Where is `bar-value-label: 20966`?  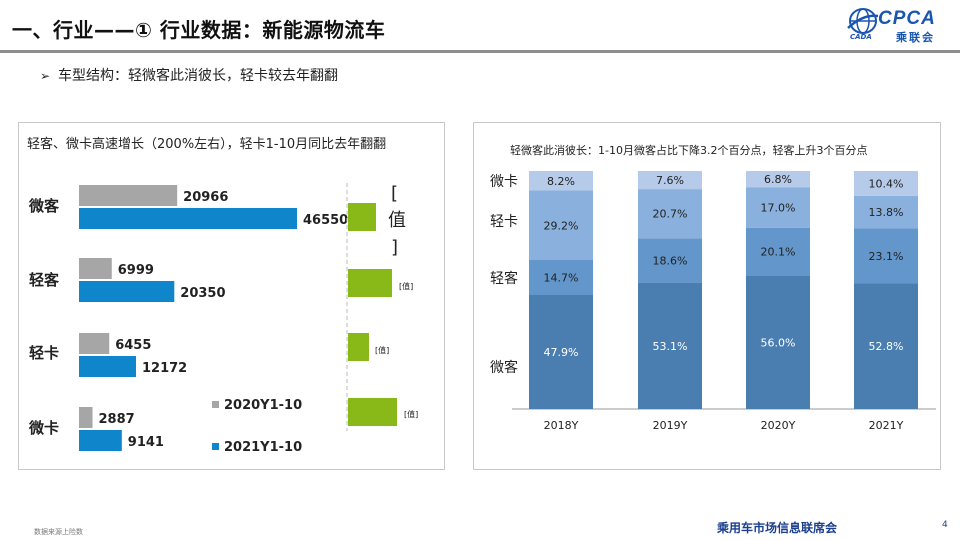 bar-value-label: 20966 is located at coordinates (205, 197).